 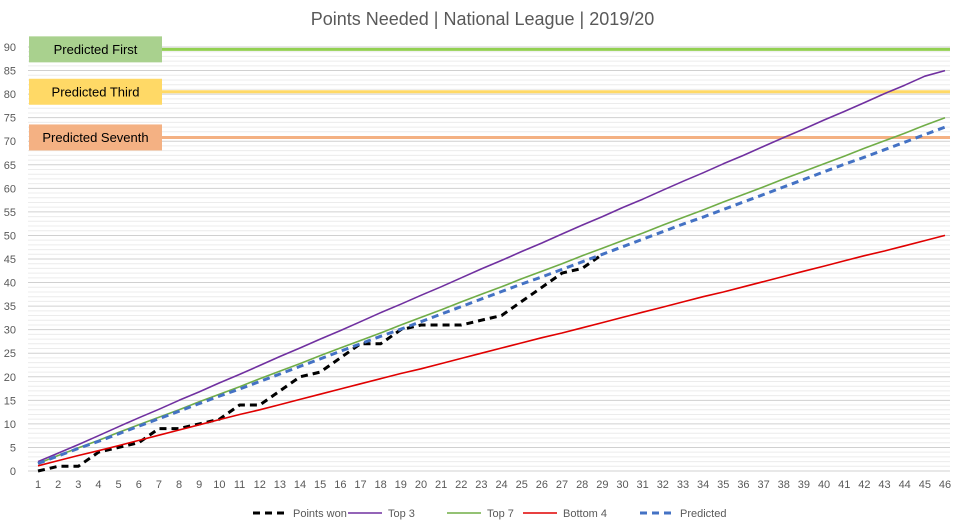 I want to click on y-tick-label: 20, so click(x=10, y=378).